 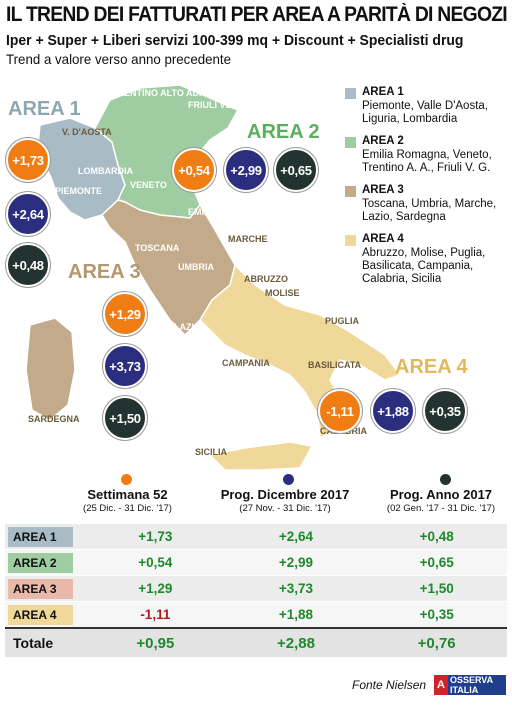 What do you see at coordinates (187, 327) in the screenshot?
I see `region-label: LAZIO` at bounding box center [187, 327].